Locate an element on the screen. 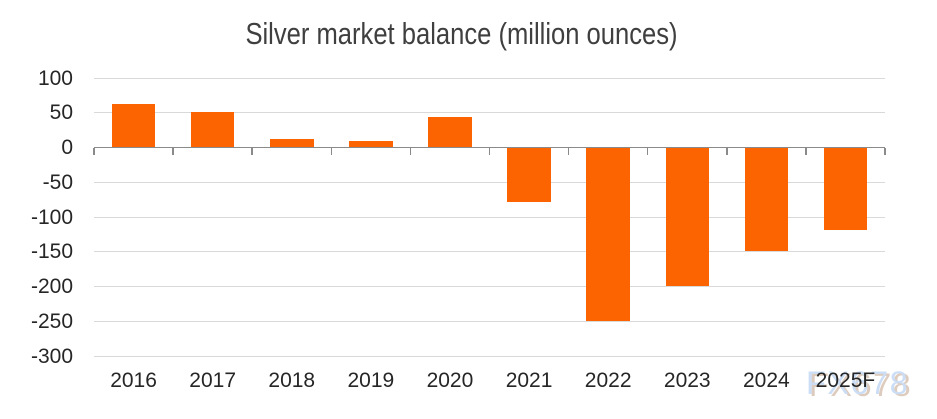 Image resolution: width=937 pixels, height=419 pixels. bar-2021 is located at coordinates (529, 174).